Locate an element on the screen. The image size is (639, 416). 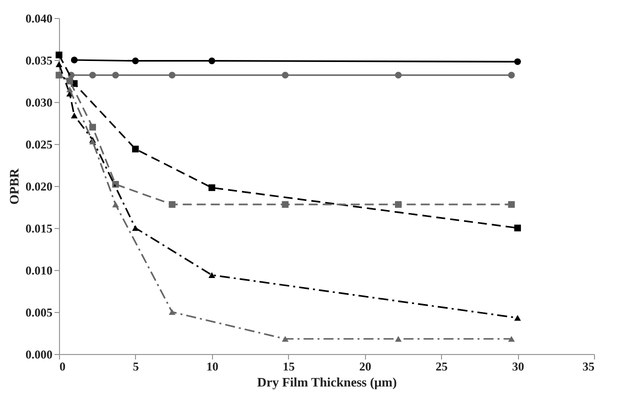
x-tick-label: 20 is located at coordinates (365, 367).